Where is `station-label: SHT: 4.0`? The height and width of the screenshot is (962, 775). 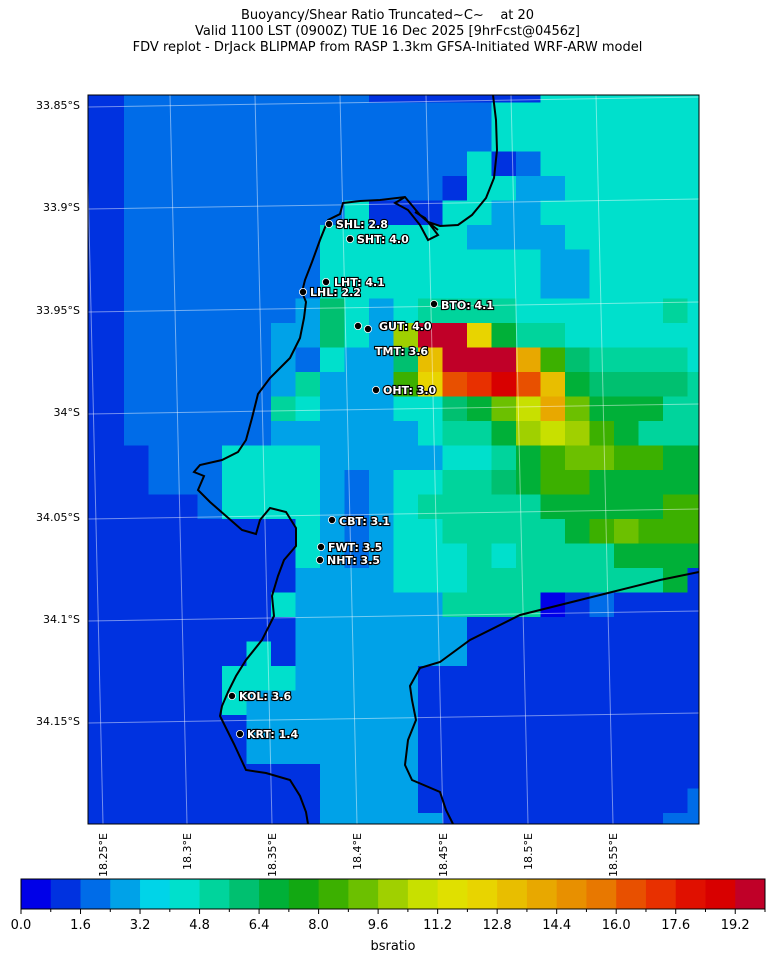
station-label: SHT: 4.0 is located at coordinates (383, 239).